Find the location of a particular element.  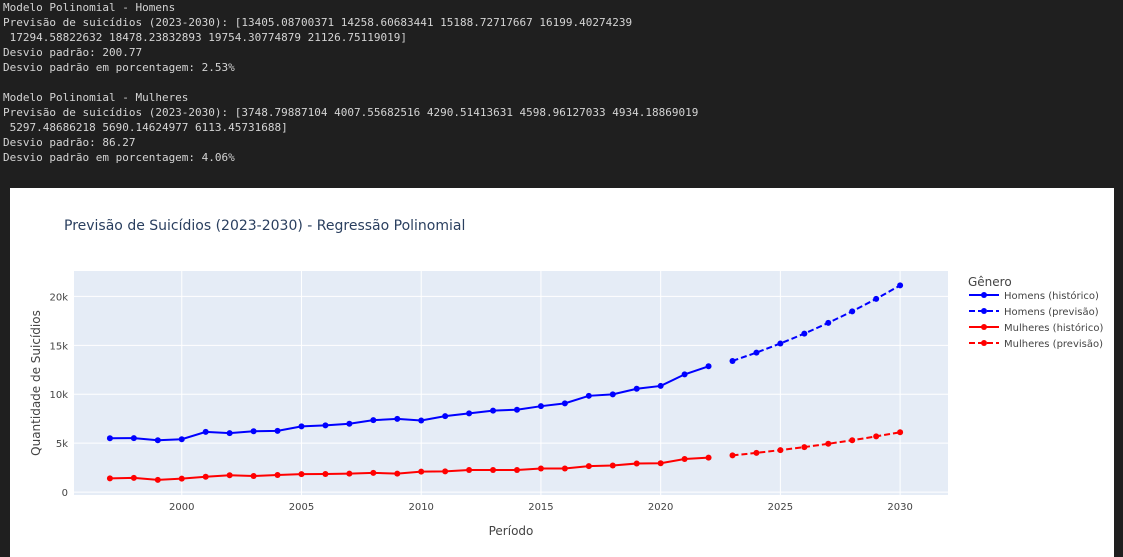

console-line: Modelo Polinomial - Mulheres is located at coordinates (96, 97).